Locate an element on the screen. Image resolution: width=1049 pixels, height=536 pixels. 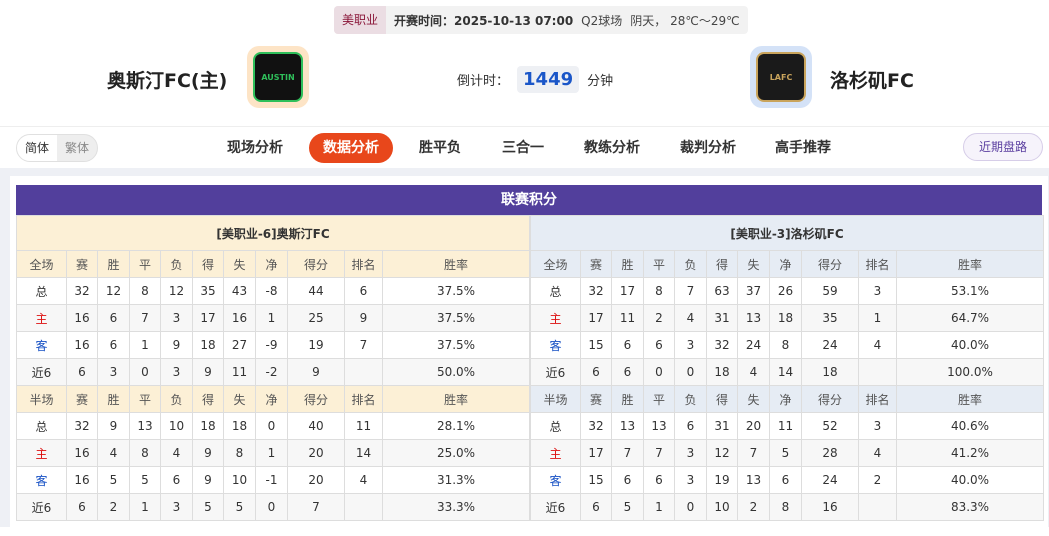
column-header: 胜 is located at coordinates (627, 264).